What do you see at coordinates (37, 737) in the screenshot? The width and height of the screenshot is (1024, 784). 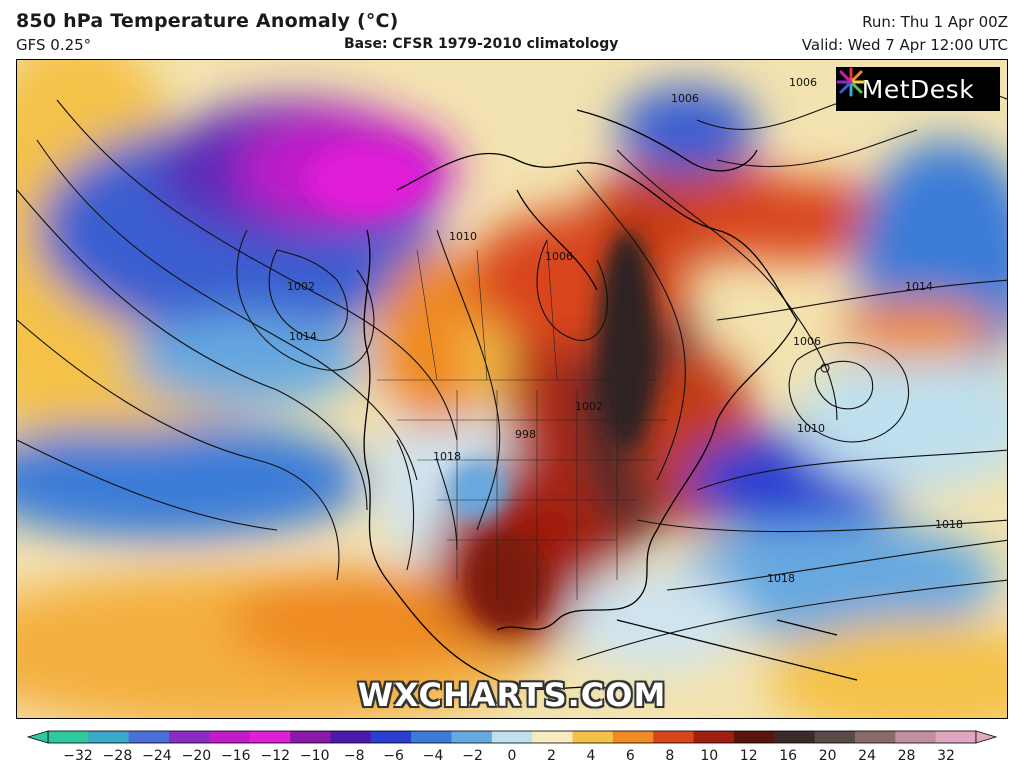 I see `colorbar-min-arrow` at bounding box center [37, 737].